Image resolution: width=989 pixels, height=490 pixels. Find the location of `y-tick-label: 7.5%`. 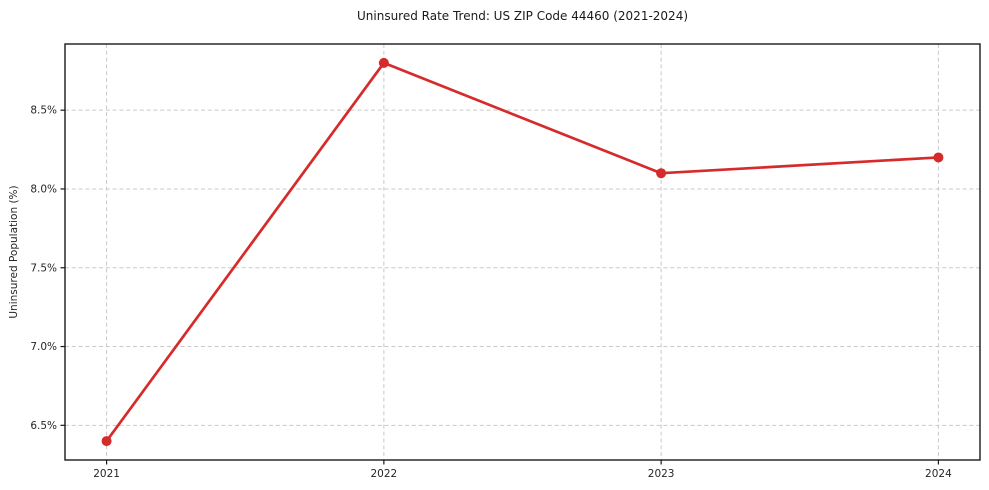

y-tick-label: 7.5% is located at coordinates (43, 268).